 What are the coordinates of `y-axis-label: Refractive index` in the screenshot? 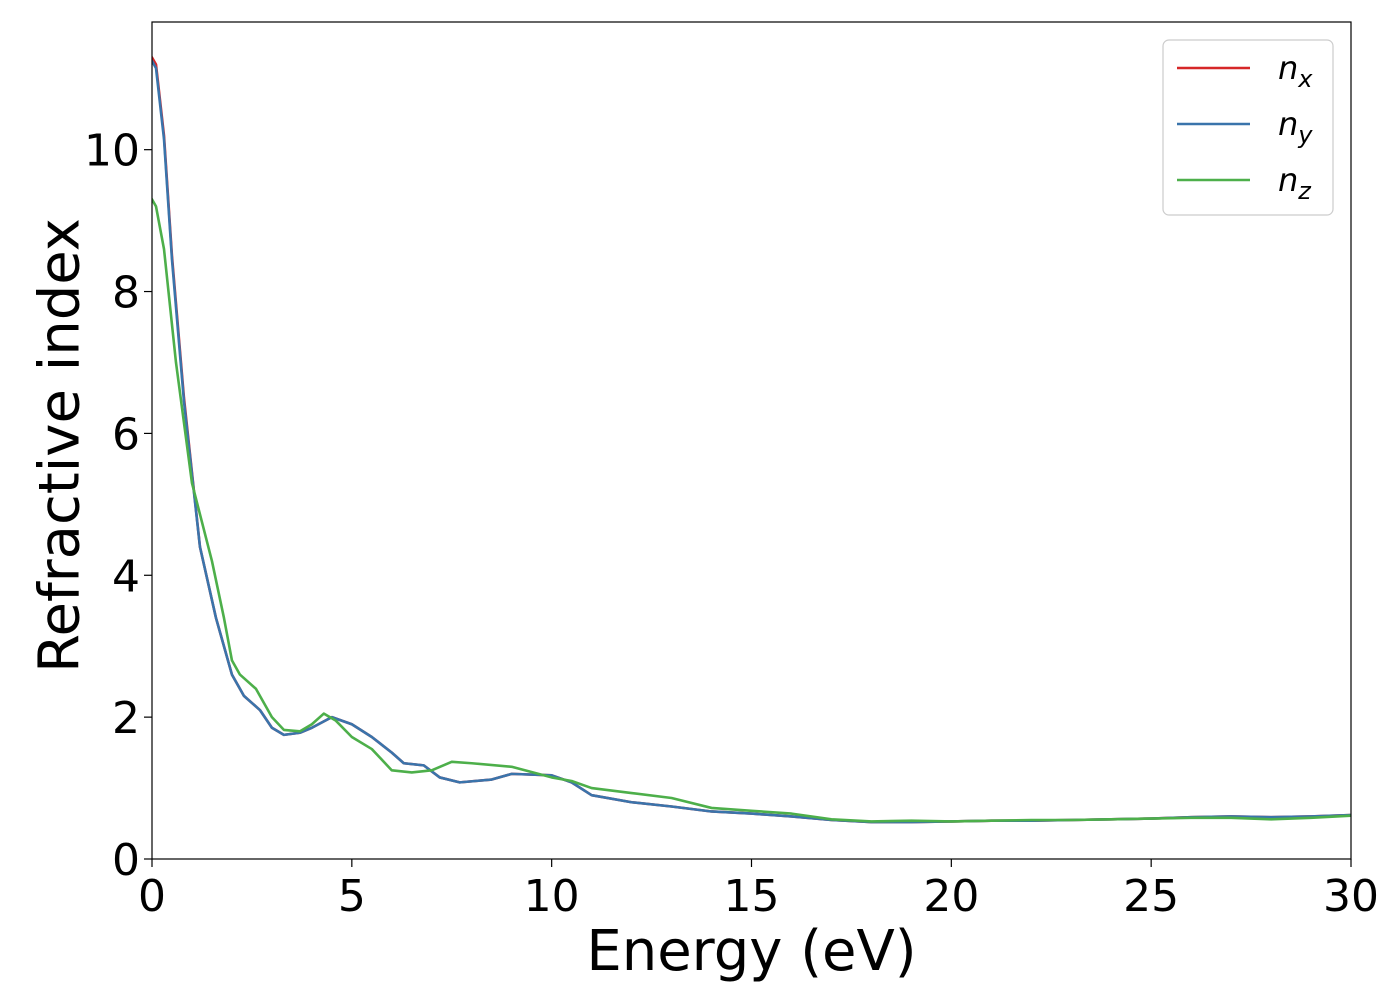 It's located at (60, 445).